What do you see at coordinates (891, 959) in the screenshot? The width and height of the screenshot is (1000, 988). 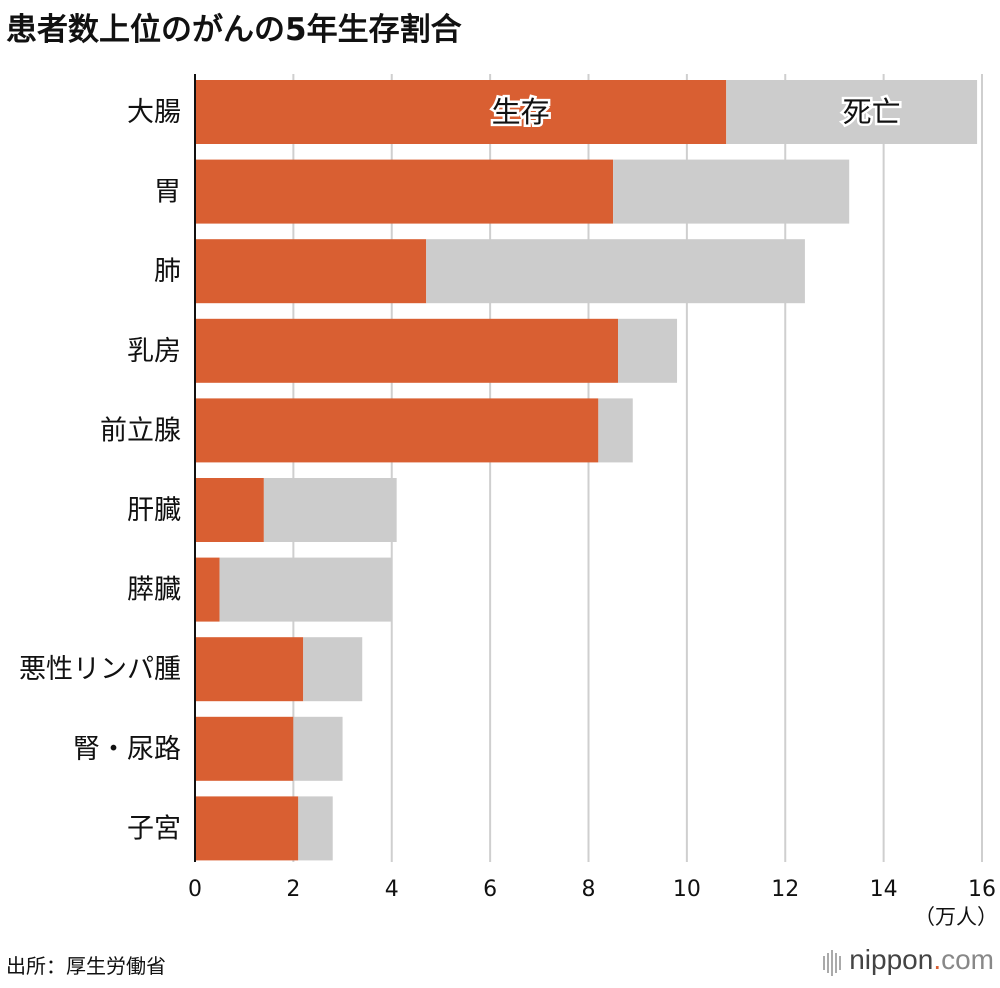 I see `logo-name: nippon` at bounding box center [891, 959].